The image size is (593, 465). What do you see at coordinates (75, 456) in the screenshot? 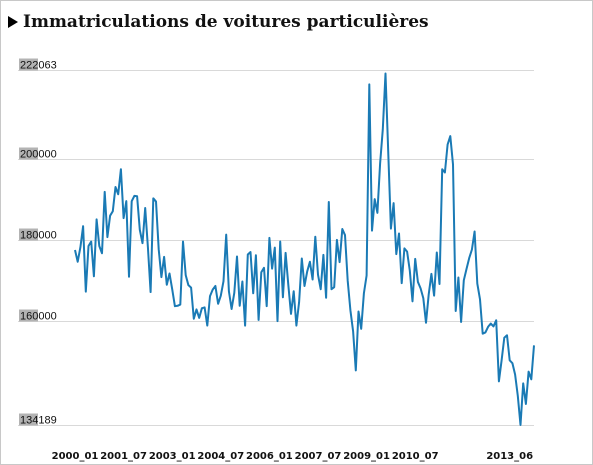
I see `x-tick-label: 2000_01` at bounding box center [75, 456].